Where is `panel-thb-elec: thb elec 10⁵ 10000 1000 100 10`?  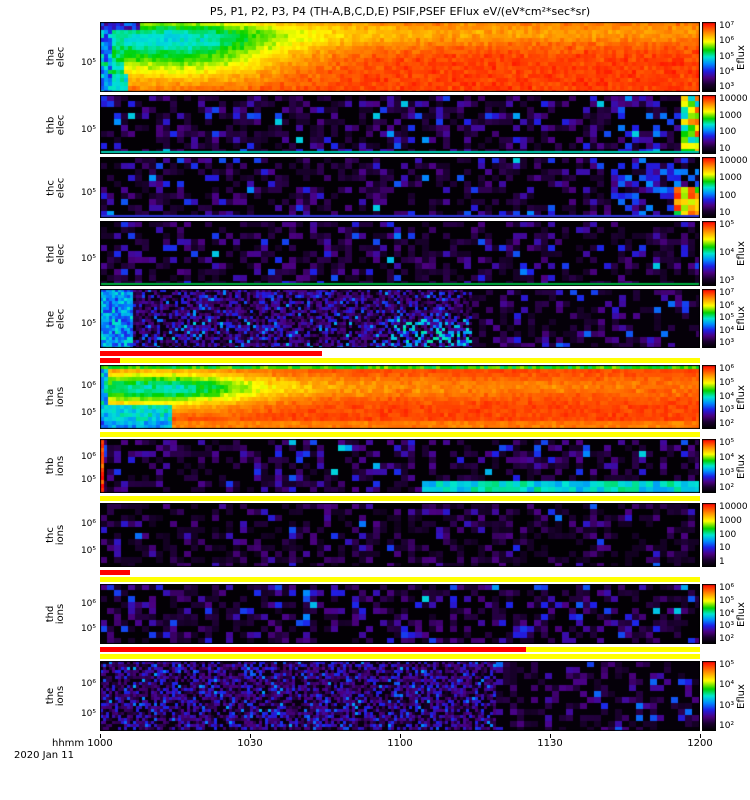 panel-thb-elec: thb elec 10⁵ 10000 1000 100 10 is located at coordinates (375, 124).